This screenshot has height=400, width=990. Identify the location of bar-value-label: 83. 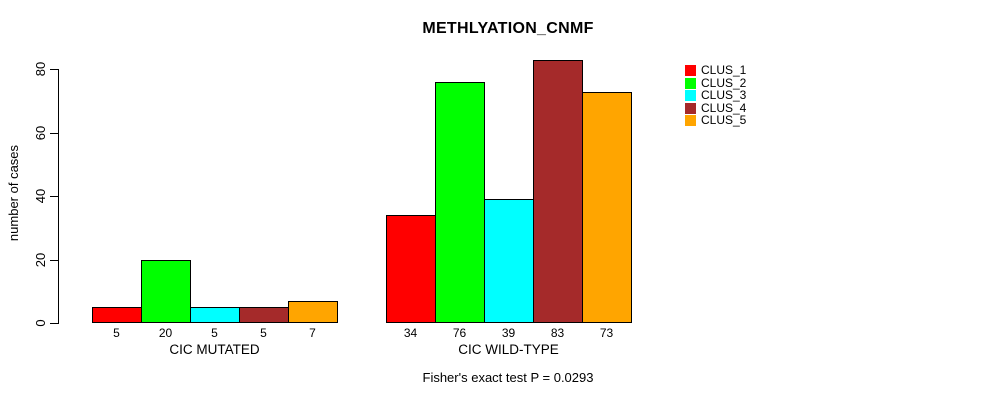
(557, 333).